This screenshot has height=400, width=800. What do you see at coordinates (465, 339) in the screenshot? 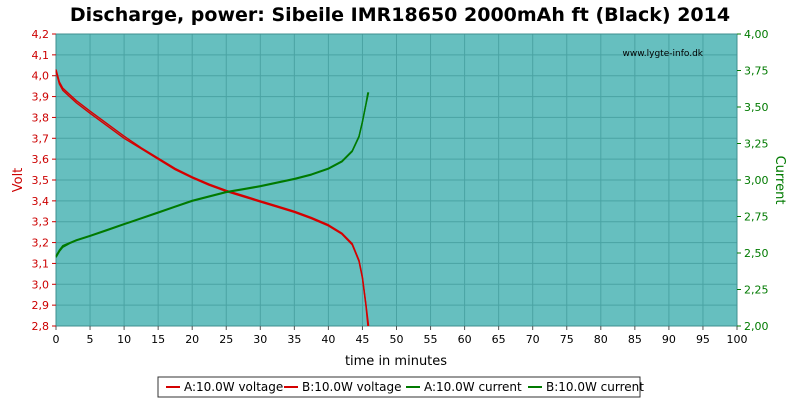
I see `x-tick-label: 60` at bounding box center [465, 339].